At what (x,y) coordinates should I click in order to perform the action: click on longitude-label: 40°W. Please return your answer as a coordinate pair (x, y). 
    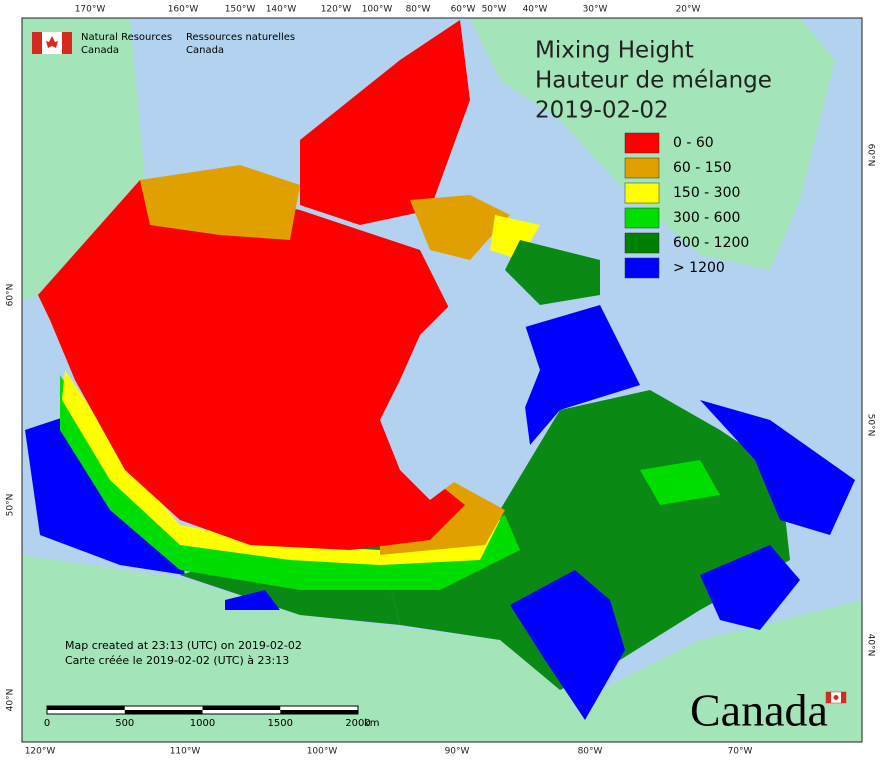
    Looking at the image, I should click on (535, 10).